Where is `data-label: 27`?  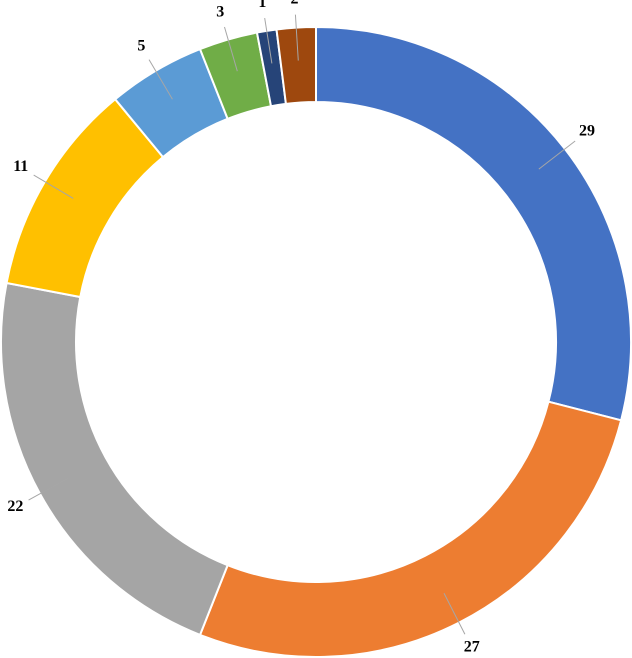
data-label: 27 is located at coordinates (472, 646).